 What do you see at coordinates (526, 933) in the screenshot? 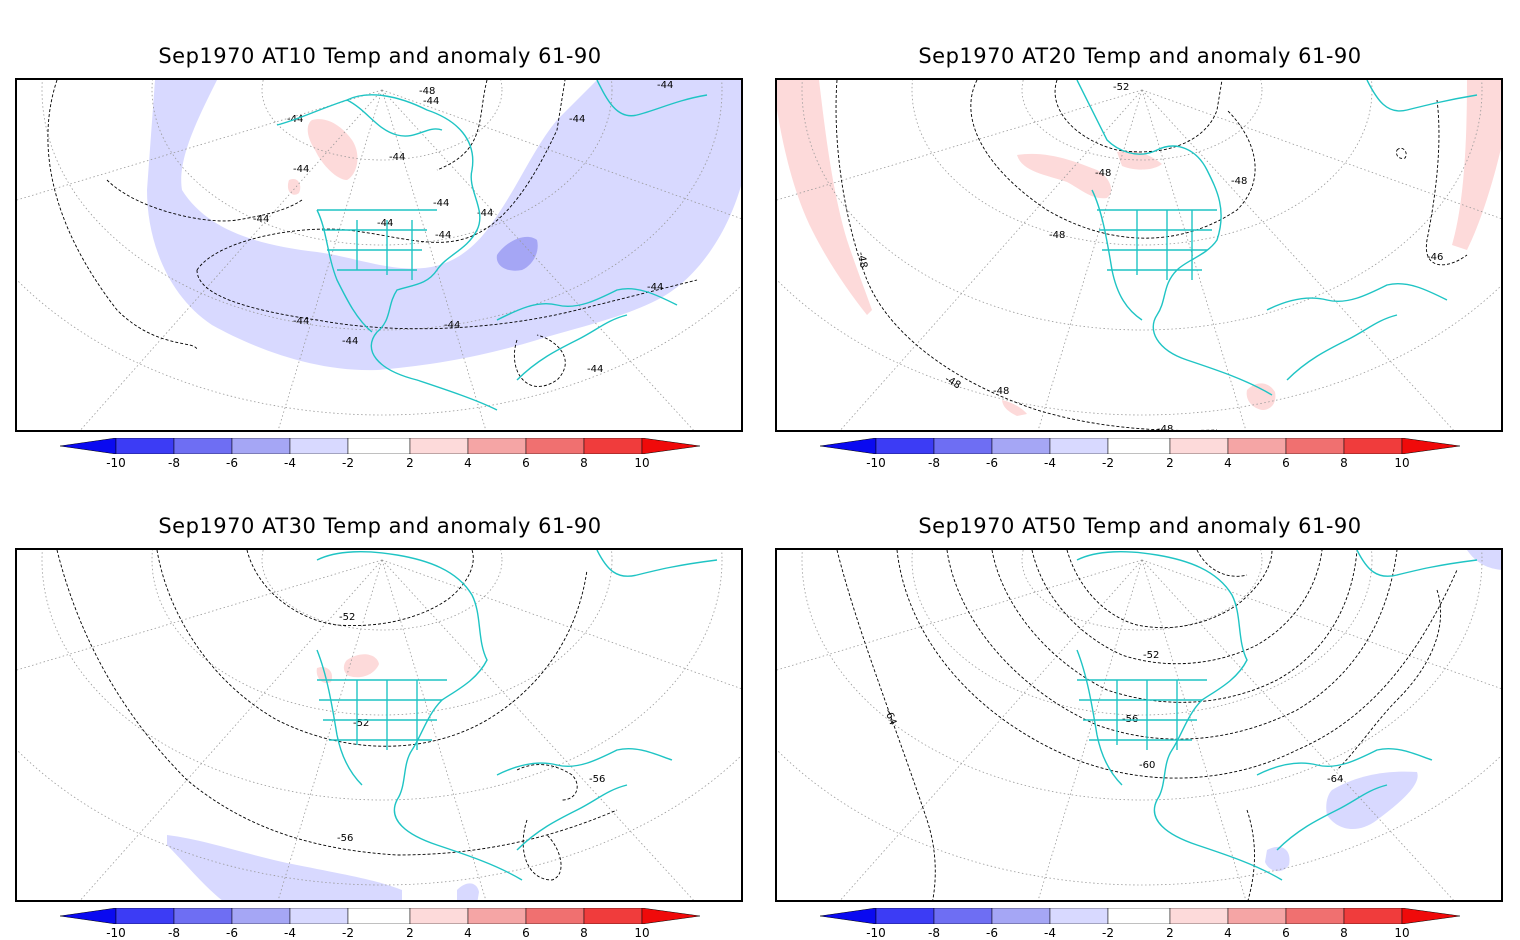
I see `colorbar-label: 6` at bounding box center [526, 933].